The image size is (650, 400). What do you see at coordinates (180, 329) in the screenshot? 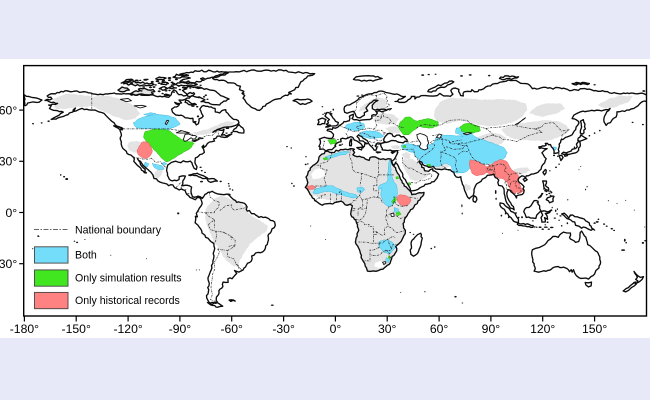
I see `svg-text: -90°` at bounding box center [180, 329].